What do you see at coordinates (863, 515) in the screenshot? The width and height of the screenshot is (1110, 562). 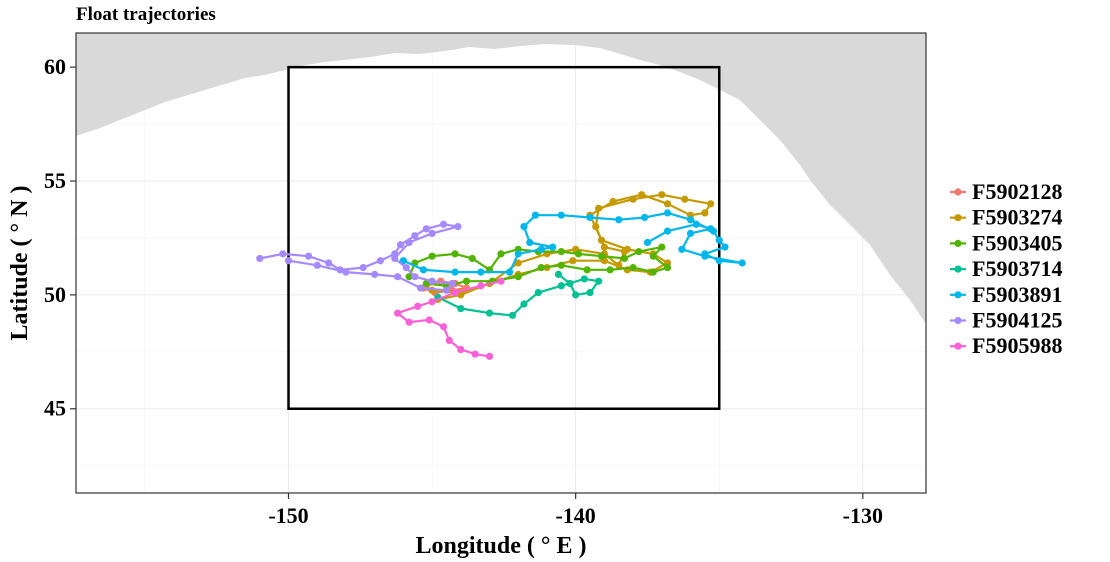 I see `x-tick-label: -130` at bounding box center [863, 515].